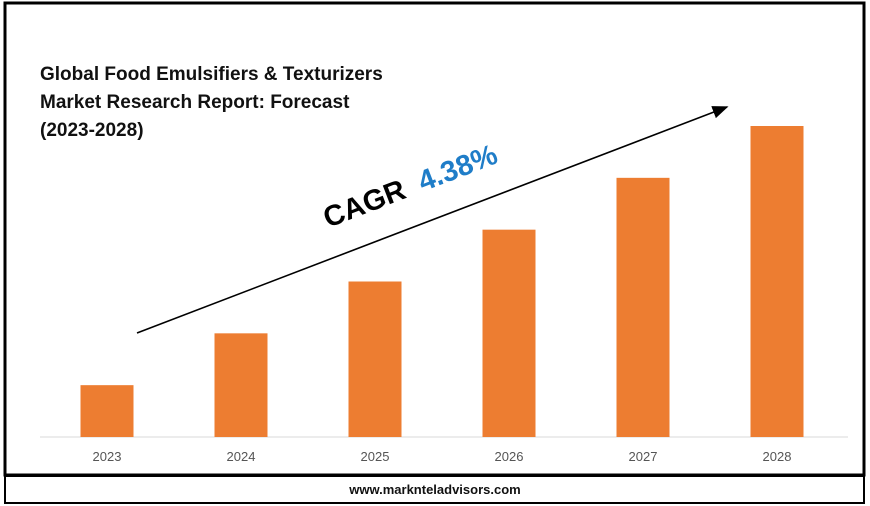 This screenshot has width=870, height=506. What do you see at coordinates (92, 130) in the screenshot?
I see `chart-title-line-3: (2023-2028)` at bounding box center [92, 130].